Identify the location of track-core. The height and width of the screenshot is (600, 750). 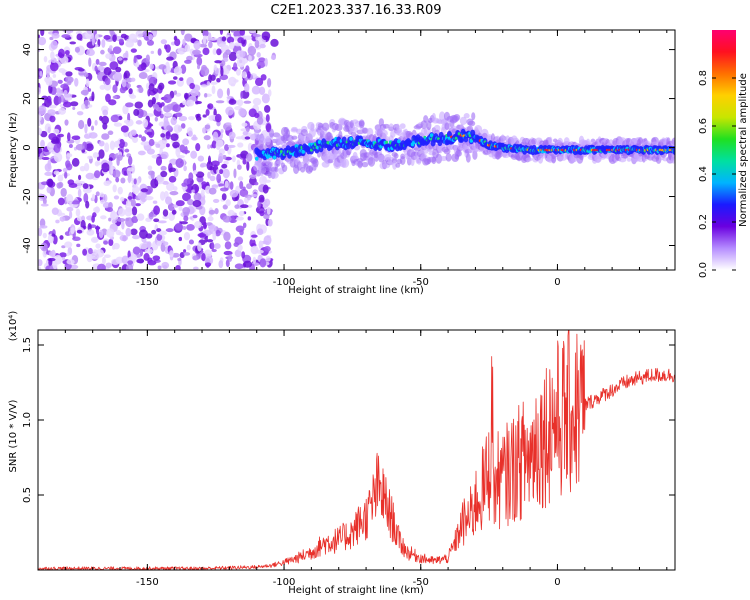
(281, 152).